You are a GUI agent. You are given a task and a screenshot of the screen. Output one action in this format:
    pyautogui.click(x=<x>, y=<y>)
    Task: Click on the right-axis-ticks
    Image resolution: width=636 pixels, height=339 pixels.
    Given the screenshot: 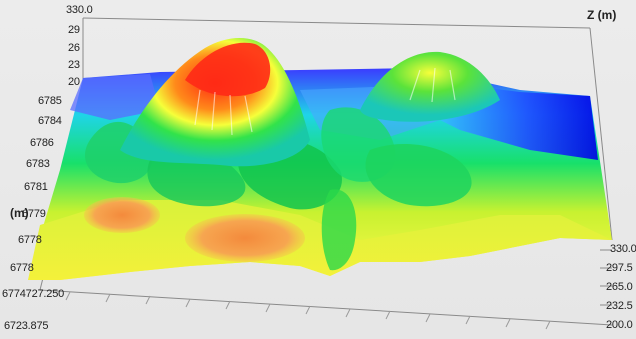 What is the action you would take?
    pyautogui.click(x=606, y=277)
    